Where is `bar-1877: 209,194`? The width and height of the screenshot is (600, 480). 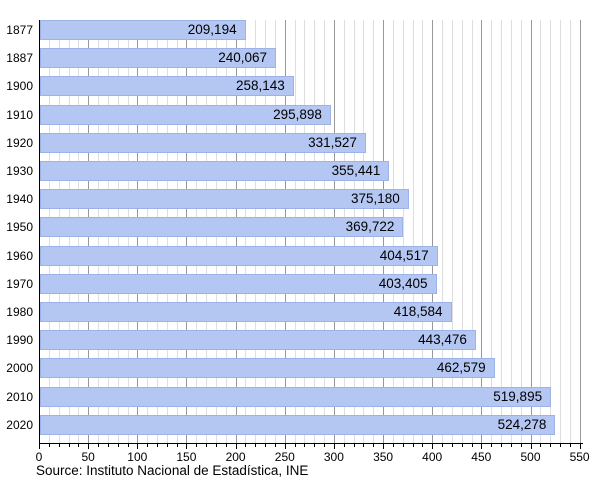
bar-1877: 209,194 is located at coordinates (143, 30).